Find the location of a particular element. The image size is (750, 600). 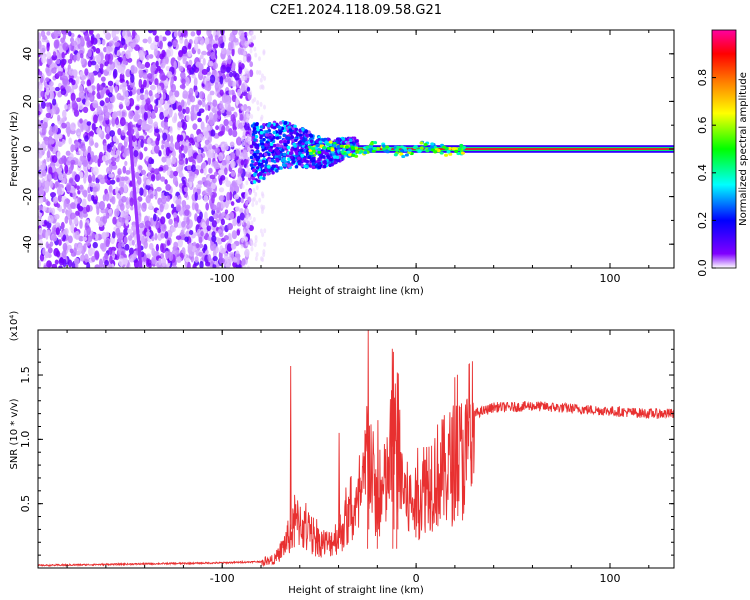

colorbar-tick-label: 0.2 is located at coordinates (702, 221).